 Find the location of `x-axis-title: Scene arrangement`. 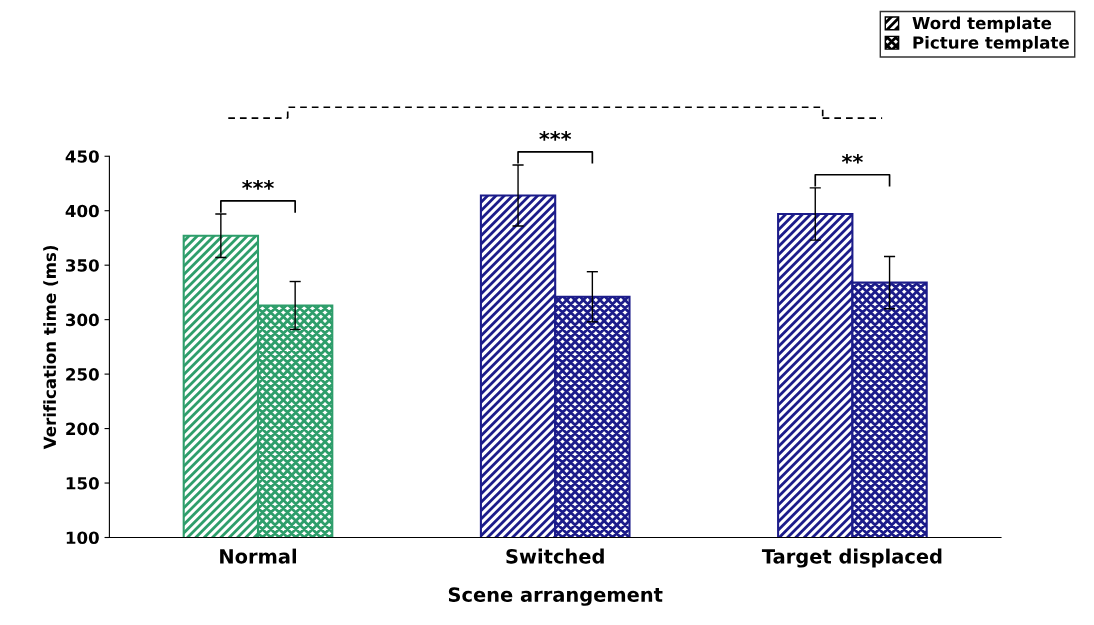

x-axis-title: Scene arrangement is located at coordinates (555, 596).